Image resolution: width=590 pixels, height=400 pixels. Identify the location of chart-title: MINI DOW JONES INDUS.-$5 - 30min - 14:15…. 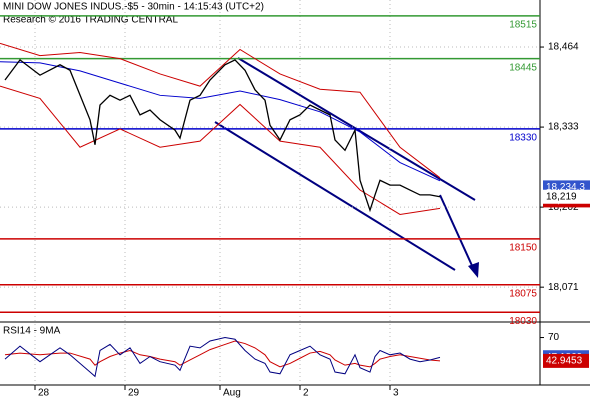
(133, 7).